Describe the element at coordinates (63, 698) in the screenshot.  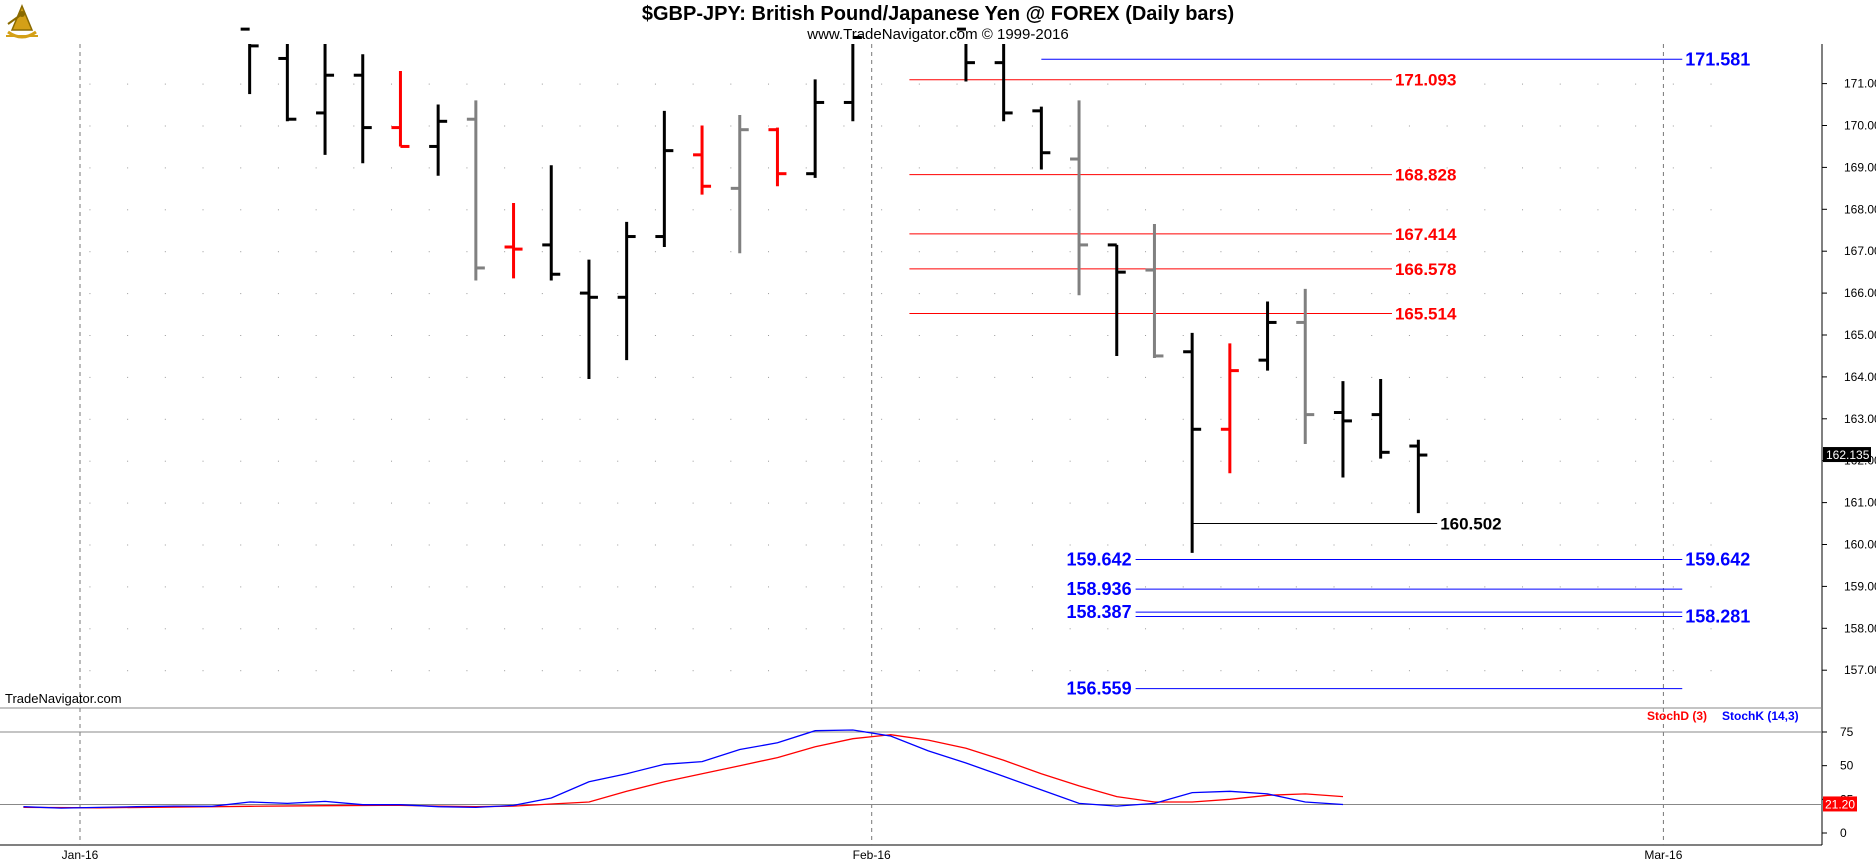
I see `watermark-text: TradeNavigator.com` at that location.